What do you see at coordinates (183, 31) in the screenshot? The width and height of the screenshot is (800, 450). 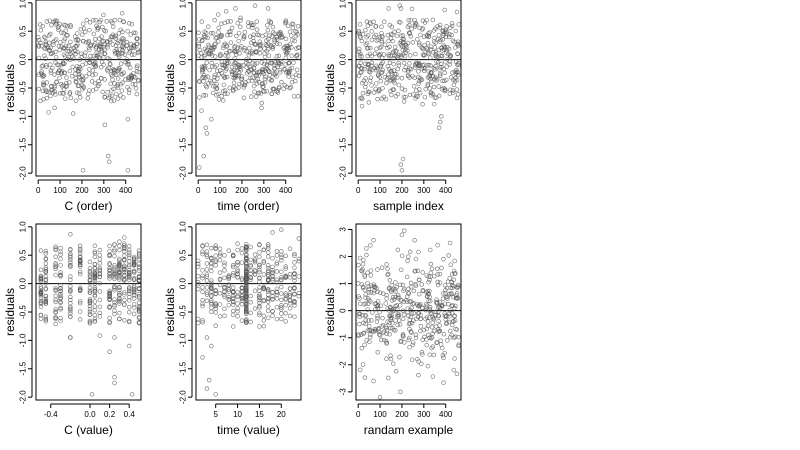 I see `y-tick-label: 0.5` at bounding box center [183, 31].